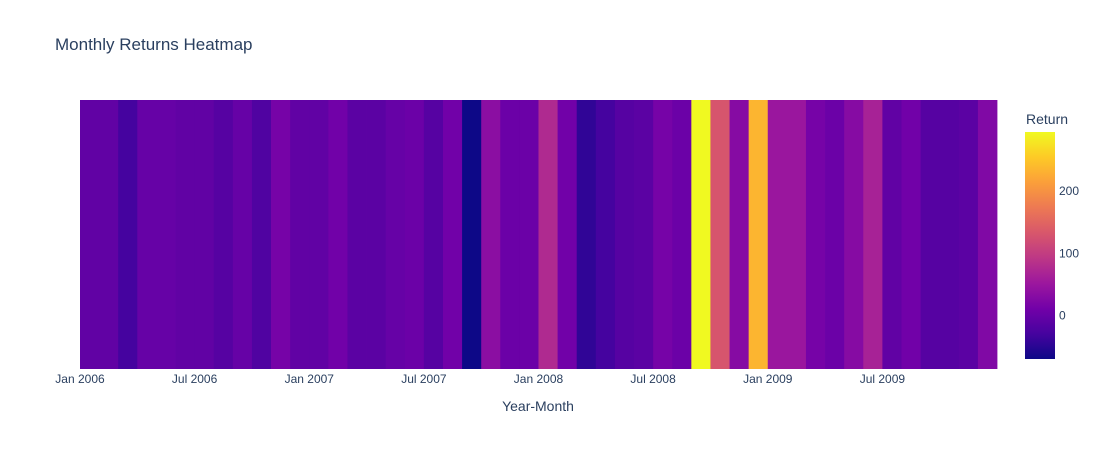  What do you see at coordinates (80, 379) in the screenshot?
I see `x-tick-label: Jan 2006` at bounding box center [80, 379].